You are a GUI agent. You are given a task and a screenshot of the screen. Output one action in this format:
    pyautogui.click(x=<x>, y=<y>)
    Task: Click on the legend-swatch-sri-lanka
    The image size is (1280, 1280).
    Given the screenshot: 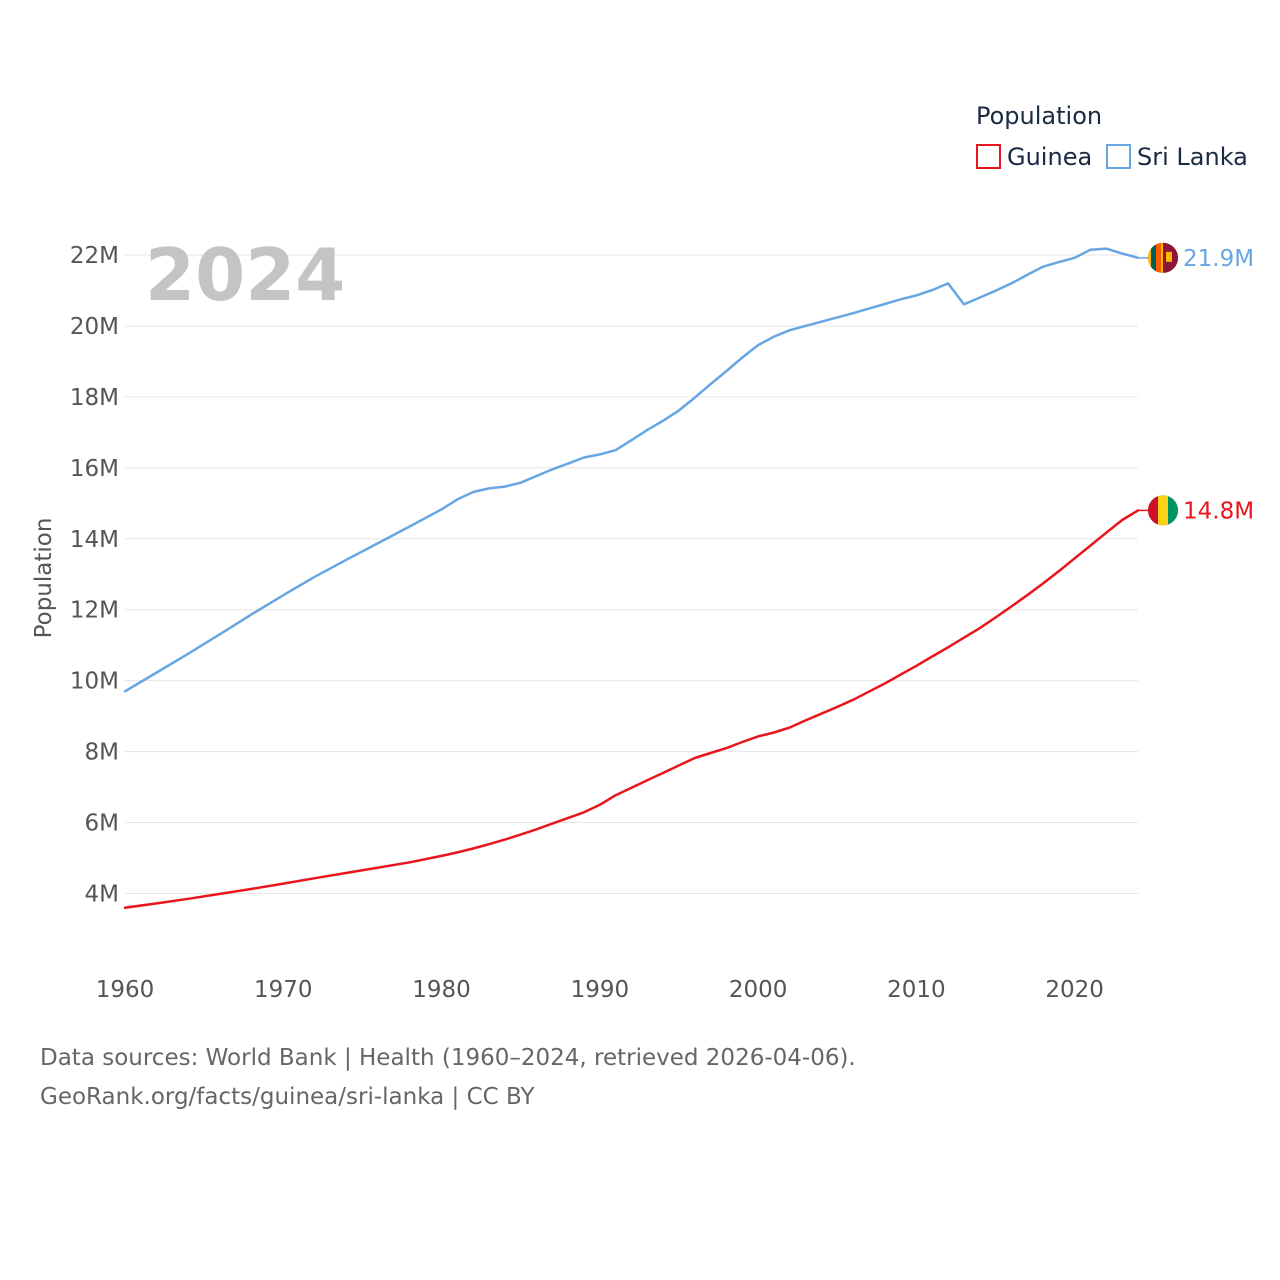 What is the action you would take?
    pyautogui.click(x=1118, y=156)
    